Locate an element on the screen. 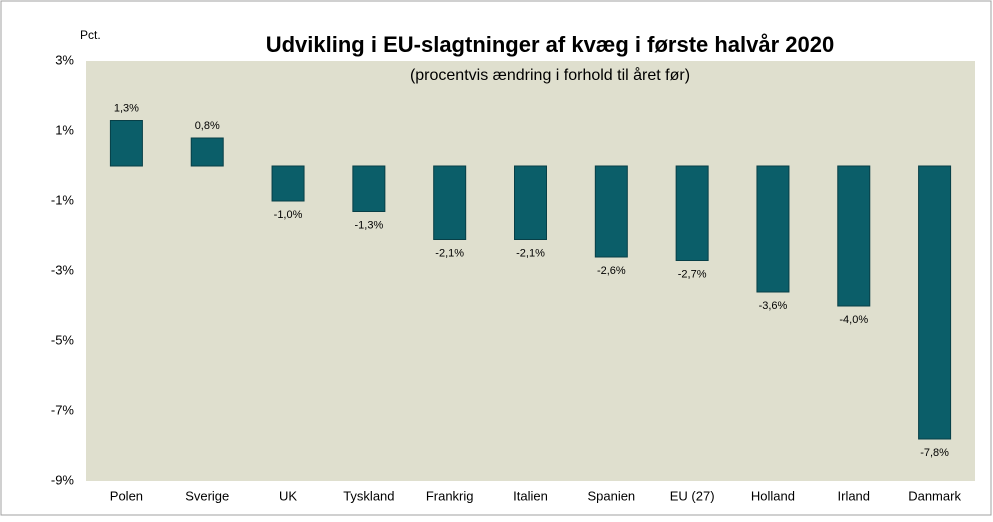 The image size is (993, 522). y-tick-label: 1% is located at coordinates (64, 129).